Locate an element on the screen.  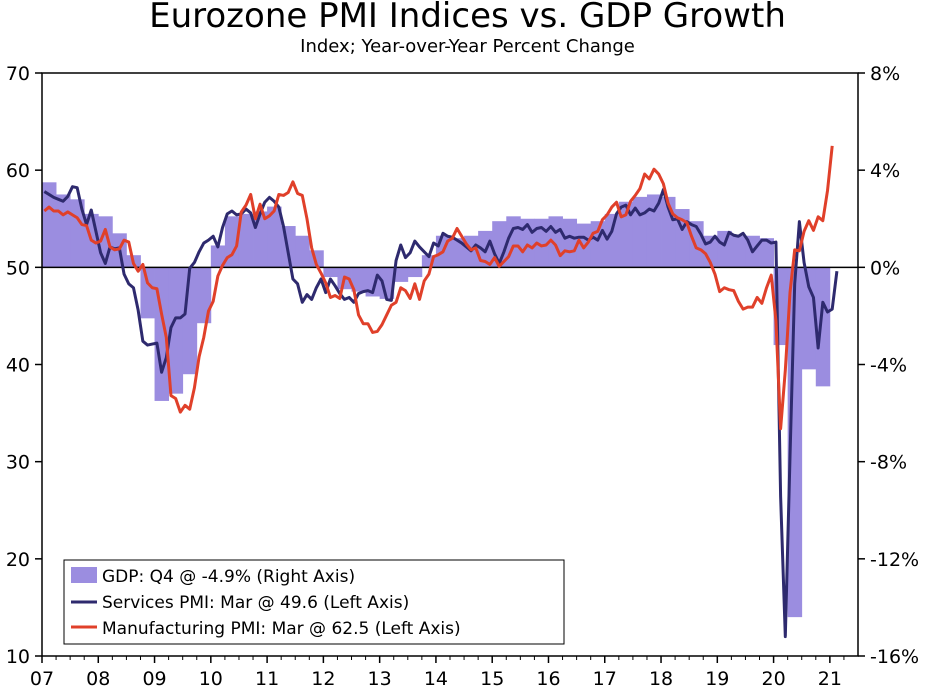
x-axis-tick-label: 20 is located at coordinates (773, 679).